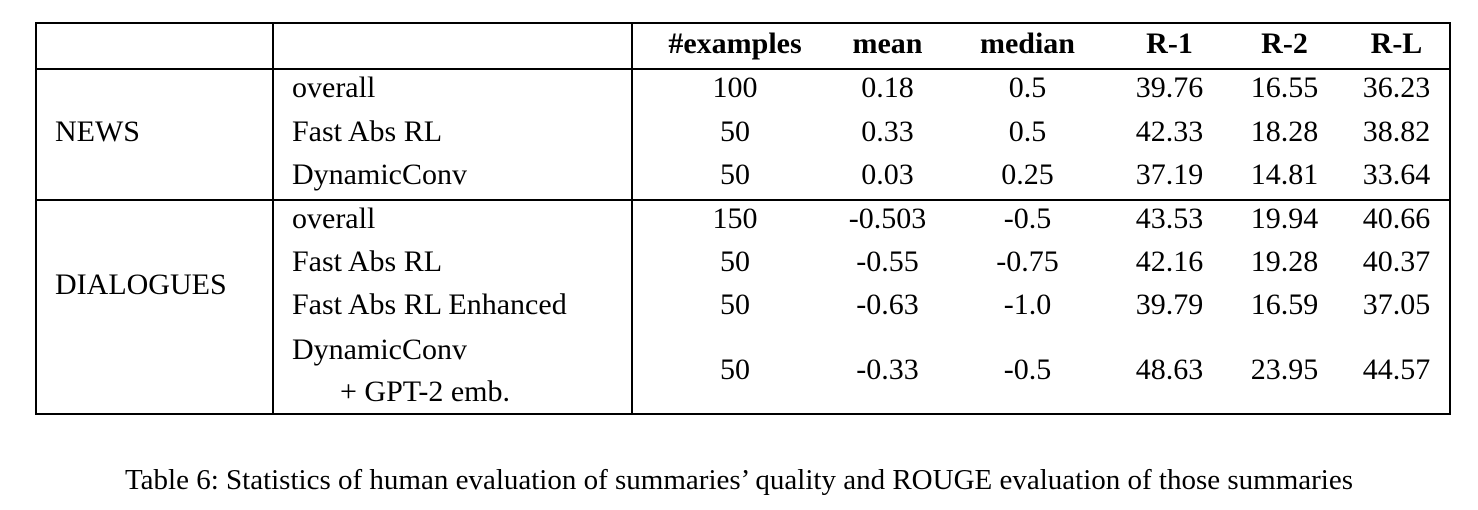  Describe the element at coordinates (735, 87) in the screenshot. I see `examples-value: 100` at that location.